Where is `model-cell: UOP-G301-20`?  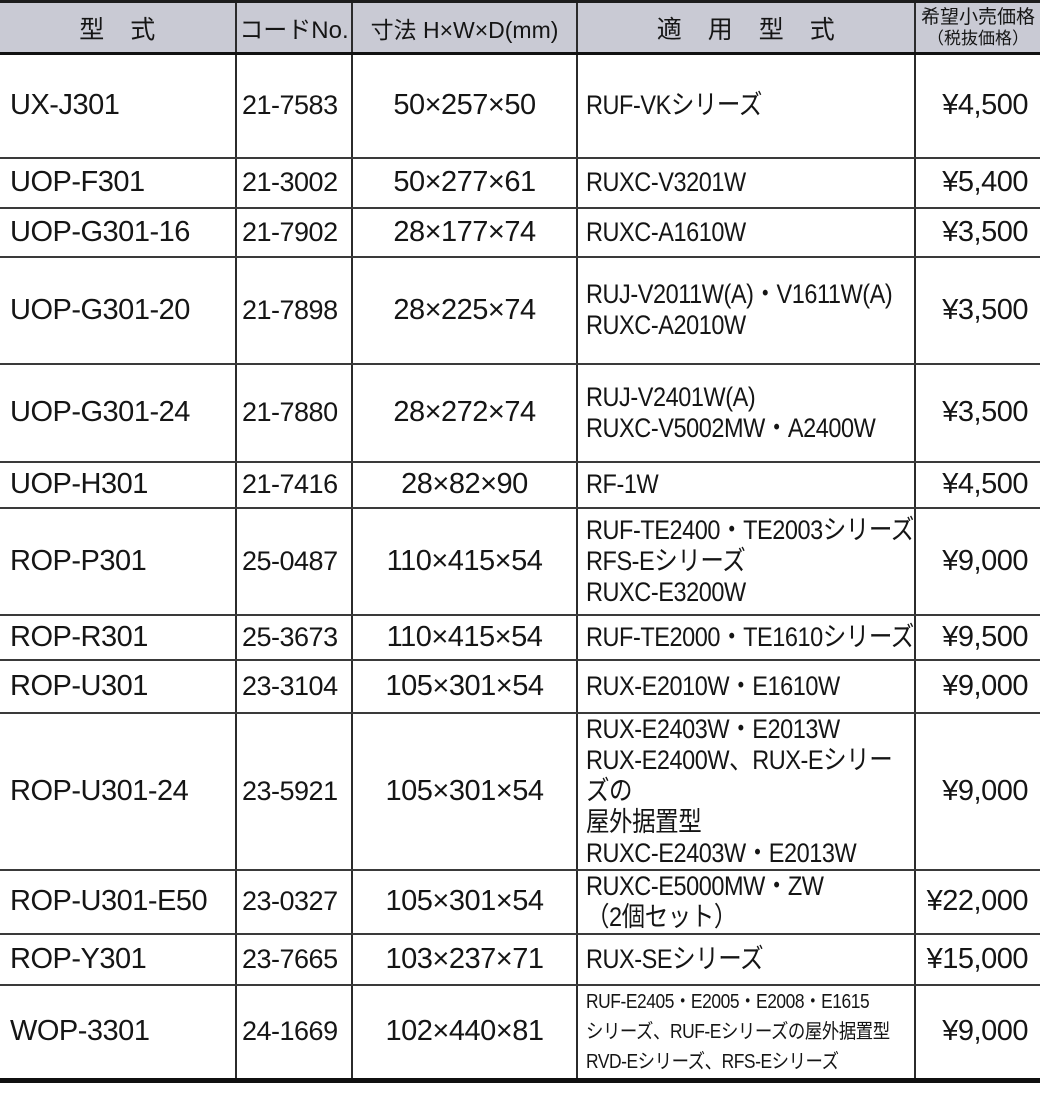
model-cell: UOP-G301-20 is located at coordinates (118, 310).